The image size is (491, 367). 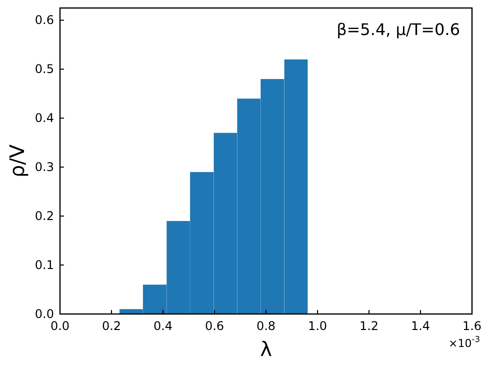 What do you see at coordinates (369, 326) in the screenshot?
I see `x-tick-label: 1.2` at bounding box center [369, 326].